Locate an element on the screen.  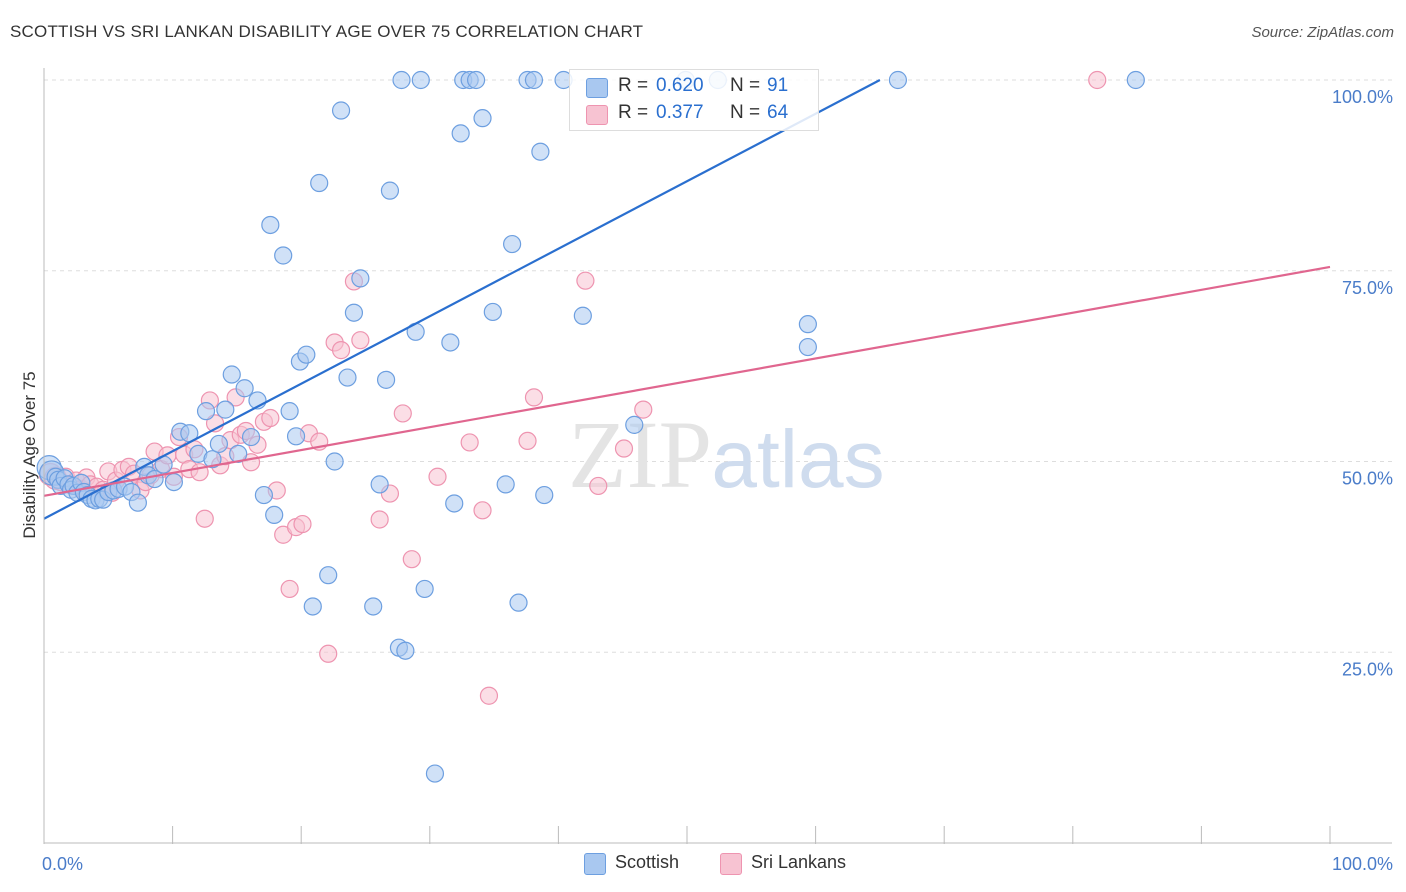
legend-row-srilankan: R = 0.377 N = 64 is located at coordinates (694, 114).